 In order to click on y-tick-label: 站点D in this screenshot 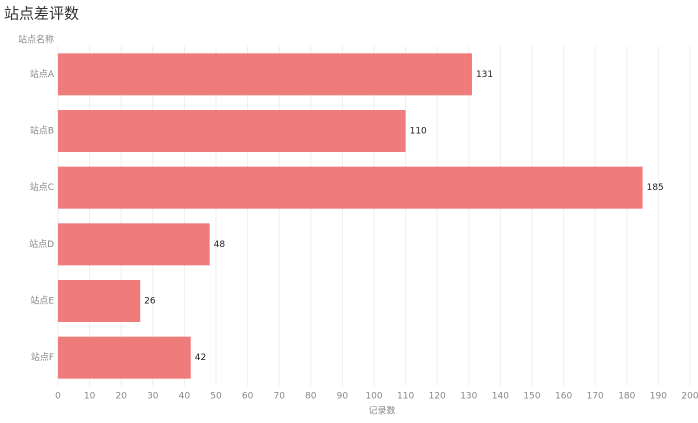, I will do `click(41, 244)`.